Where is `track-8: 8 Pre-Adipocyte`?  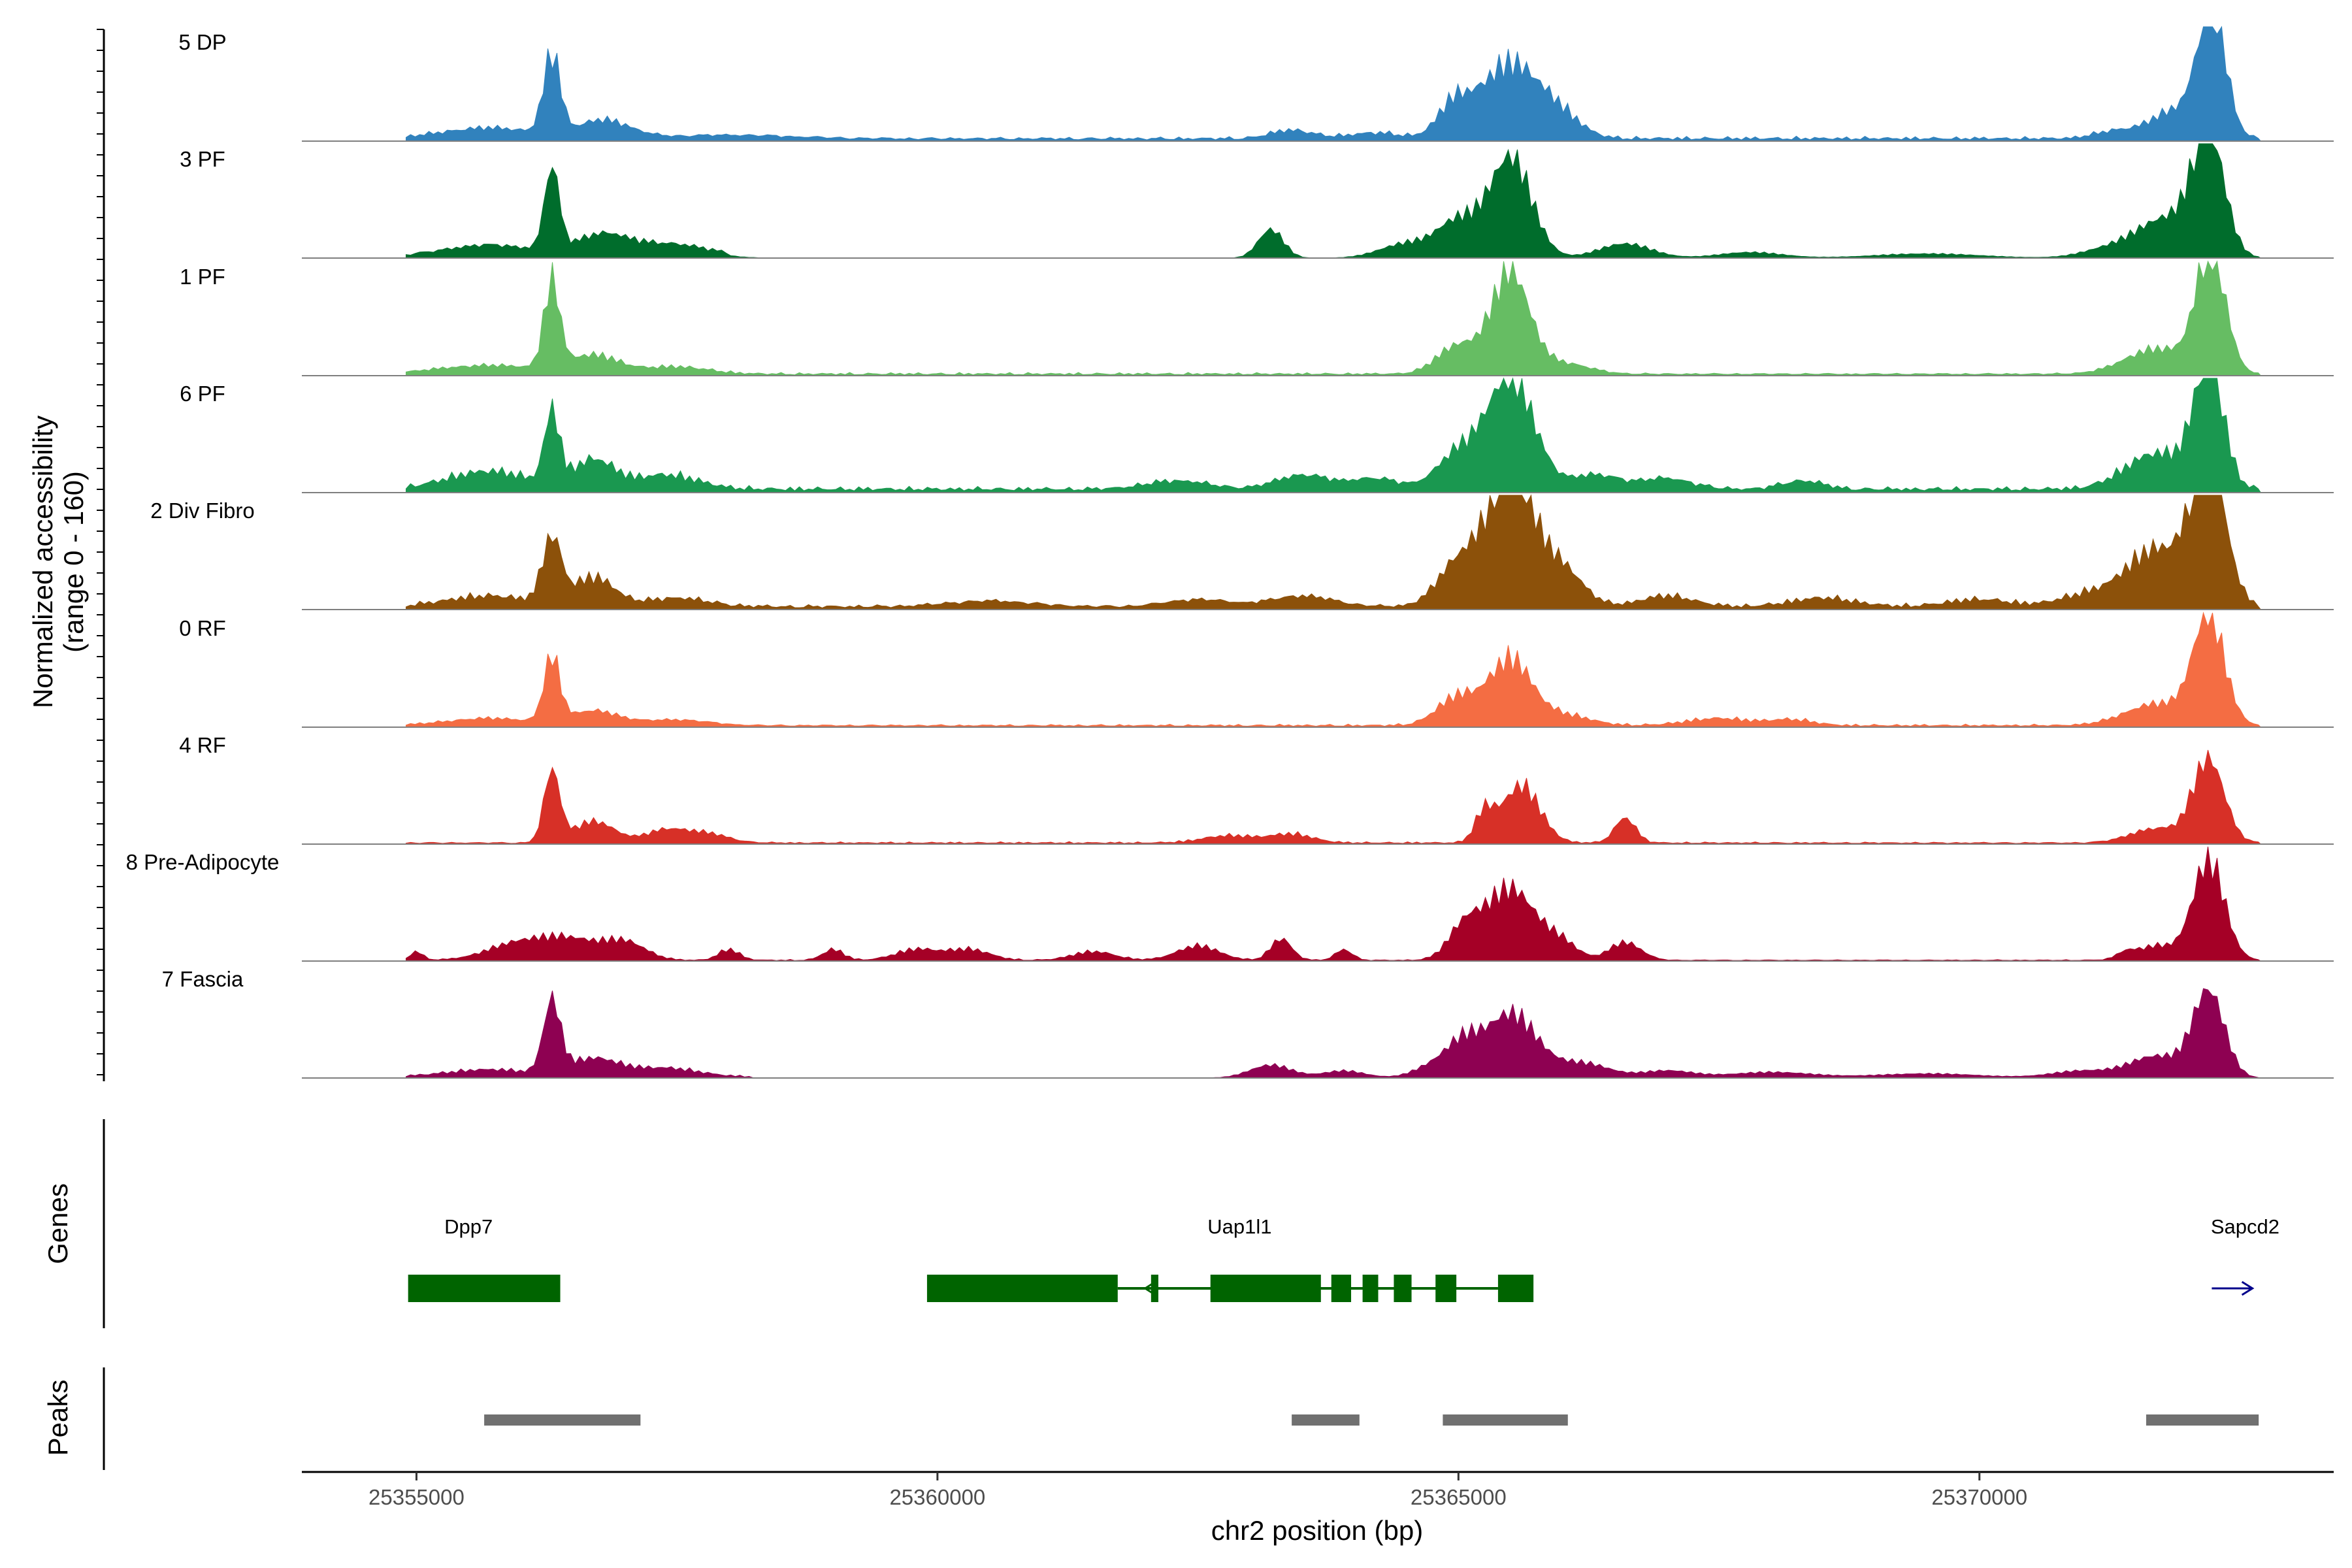
track-8: 8 Pre-Adipocyte is located at coordinates (1230, 904).